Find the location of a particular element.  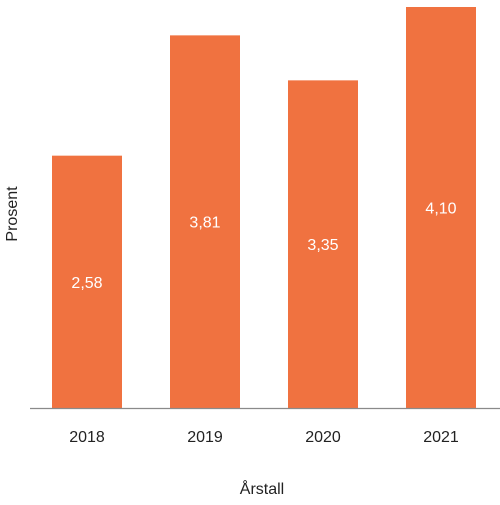

x-axis-title: Årstall is located at coordinates (262, 488).